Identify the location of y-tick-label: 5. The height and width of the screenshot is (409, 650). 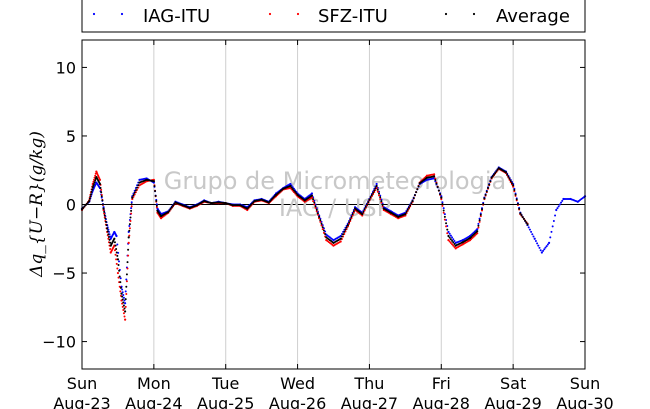
(71, 136).